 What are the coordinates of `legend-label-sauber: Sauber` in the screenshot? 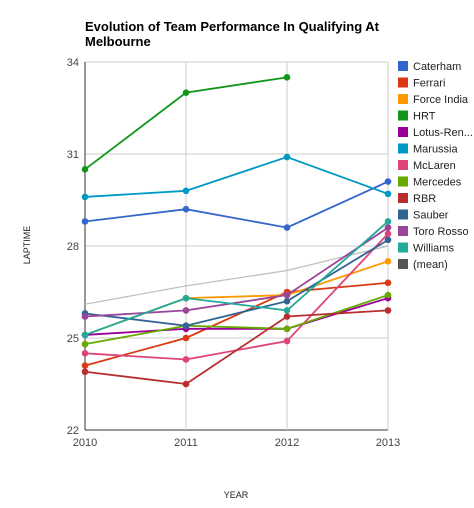 It's located at (431, 216).